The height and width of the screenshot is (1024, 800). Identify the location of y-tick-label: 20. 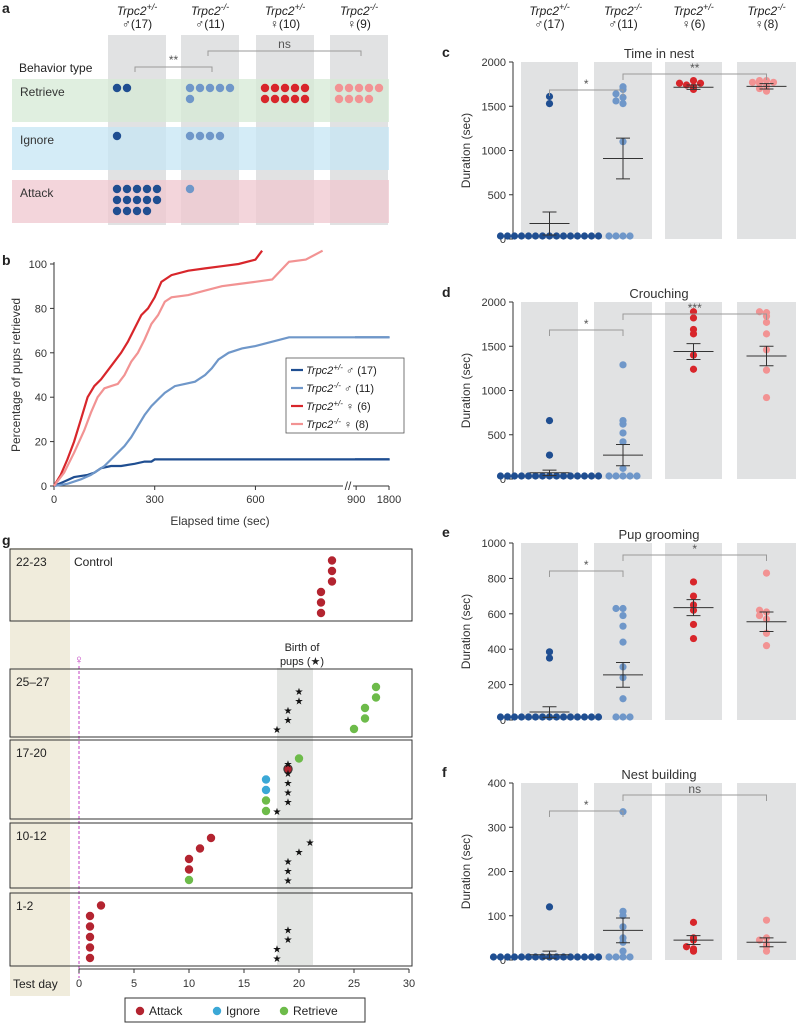
(41, 443).